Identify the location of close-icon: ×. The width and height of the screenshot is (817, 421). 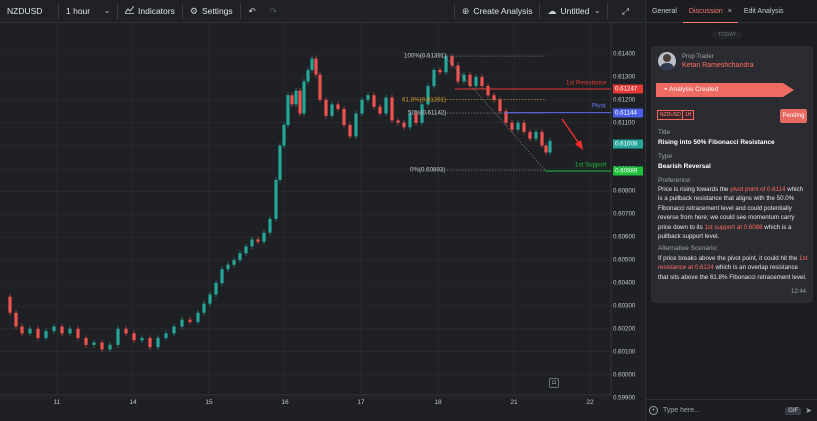
(729, 11).